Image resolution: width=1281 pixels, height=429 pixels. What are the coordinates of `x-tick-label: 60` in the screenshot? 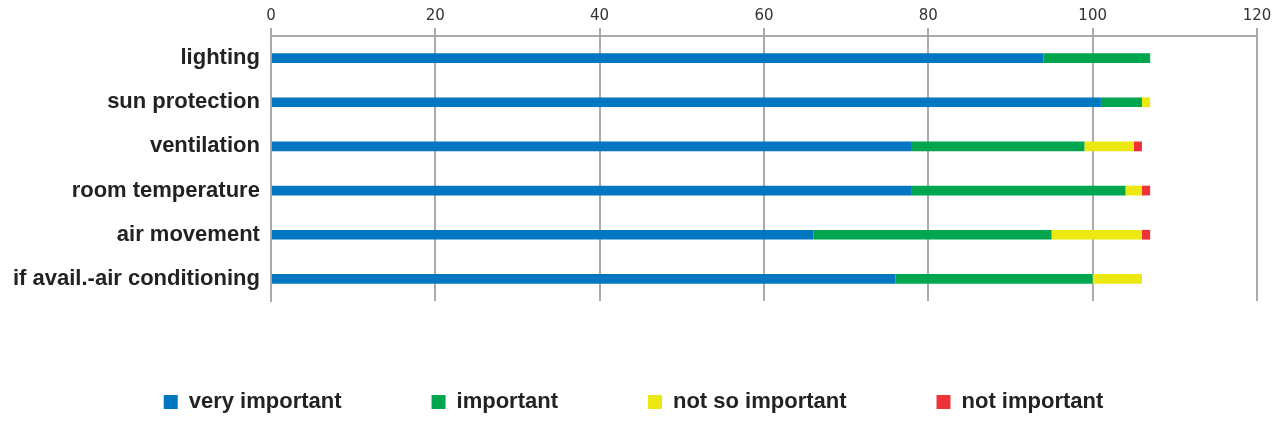 It's located at (764, 14).